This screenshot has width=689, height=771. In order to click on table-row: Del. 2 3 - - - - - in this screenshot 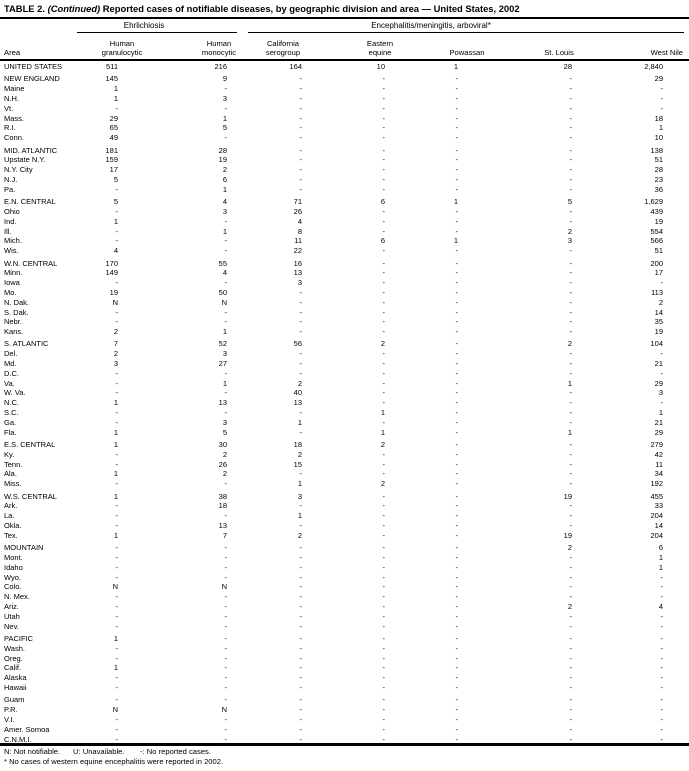, I will do `click(344, 354)`.